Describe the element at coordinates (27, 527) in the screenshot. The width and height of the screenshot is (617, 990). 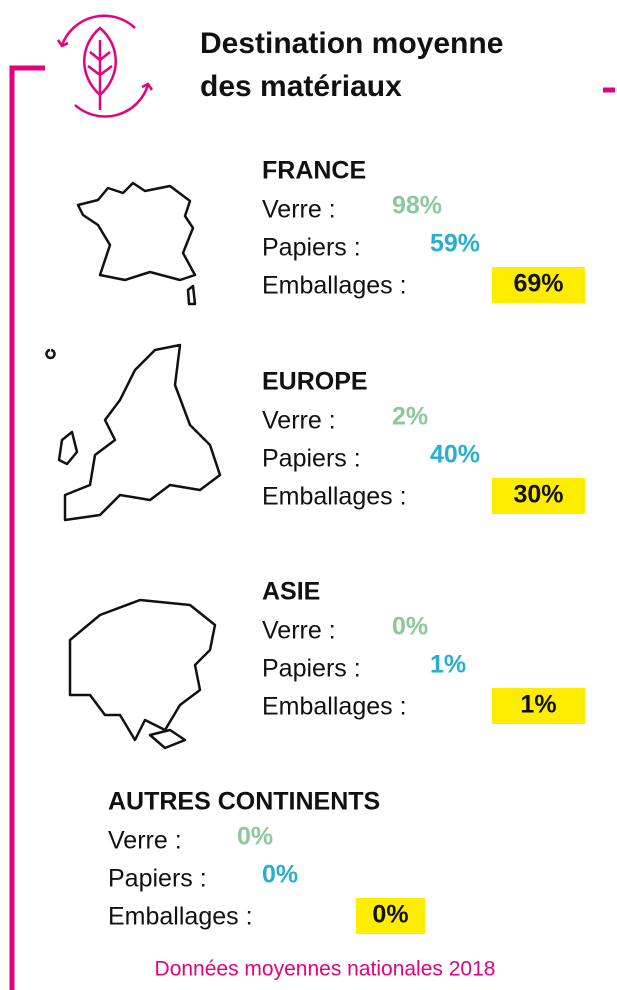
I see `frame` at that location.